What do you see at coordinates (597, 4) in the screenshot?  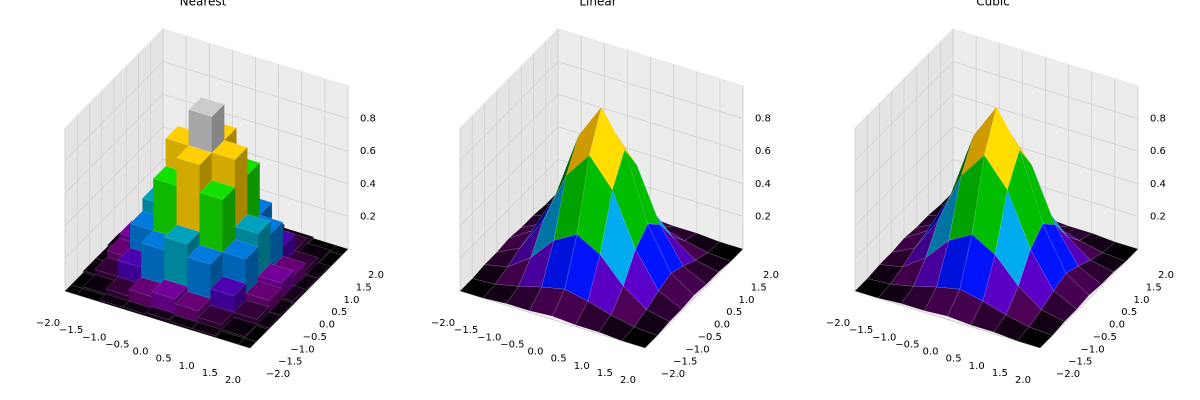 I see `chart-title: Linear` at bounding box center [597, 4].